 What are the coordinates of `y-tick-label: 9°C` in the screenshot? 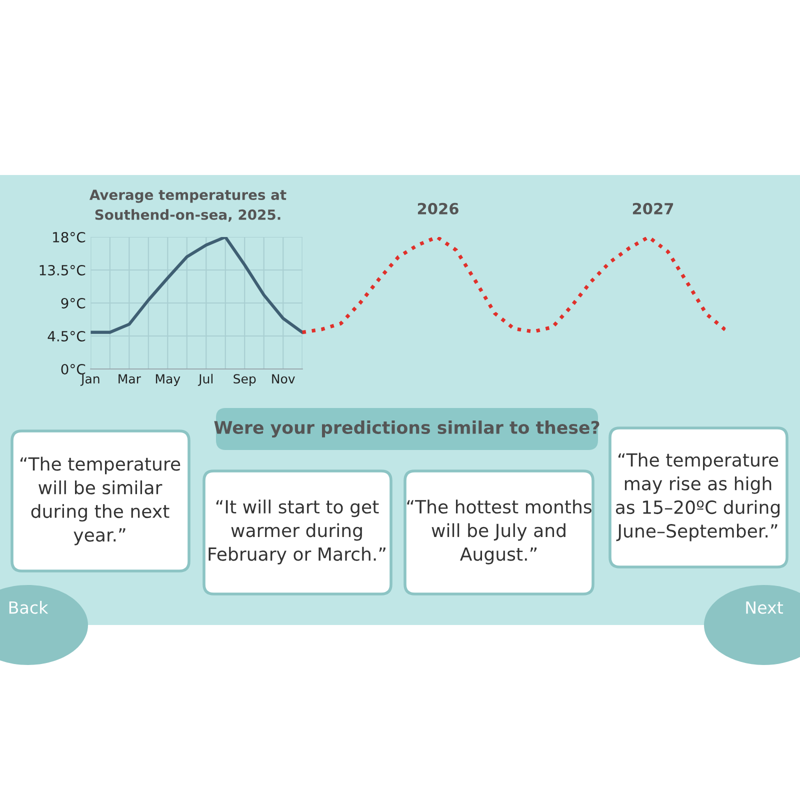 It's located at (73, 303).